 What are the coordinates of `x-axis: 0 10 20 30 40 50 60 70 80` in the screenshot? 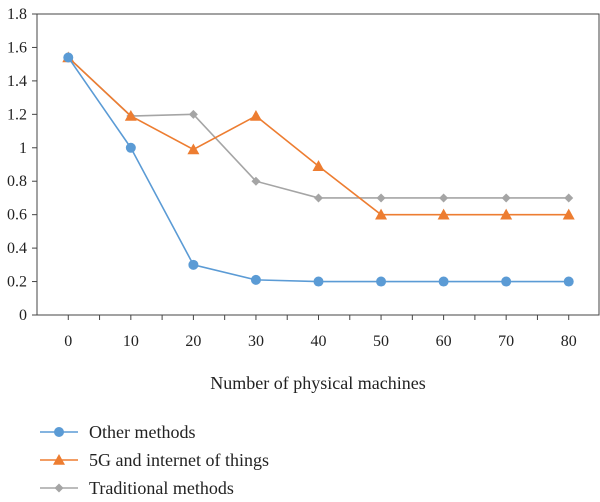 It's located at (320, 332).